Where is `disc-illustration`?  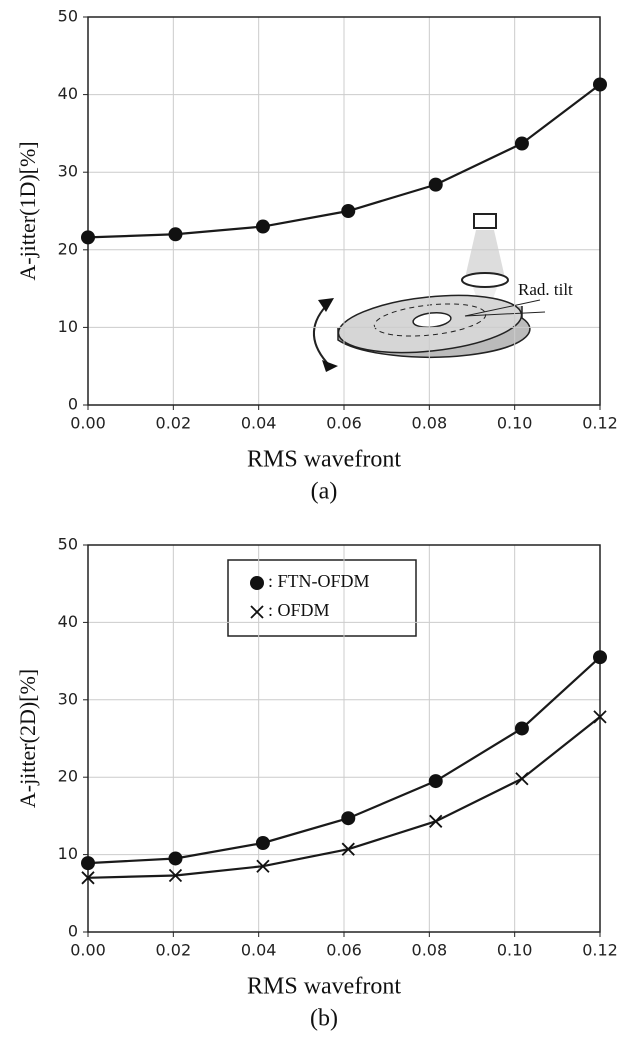 disc-illustration is located at coordinates (429, 292).